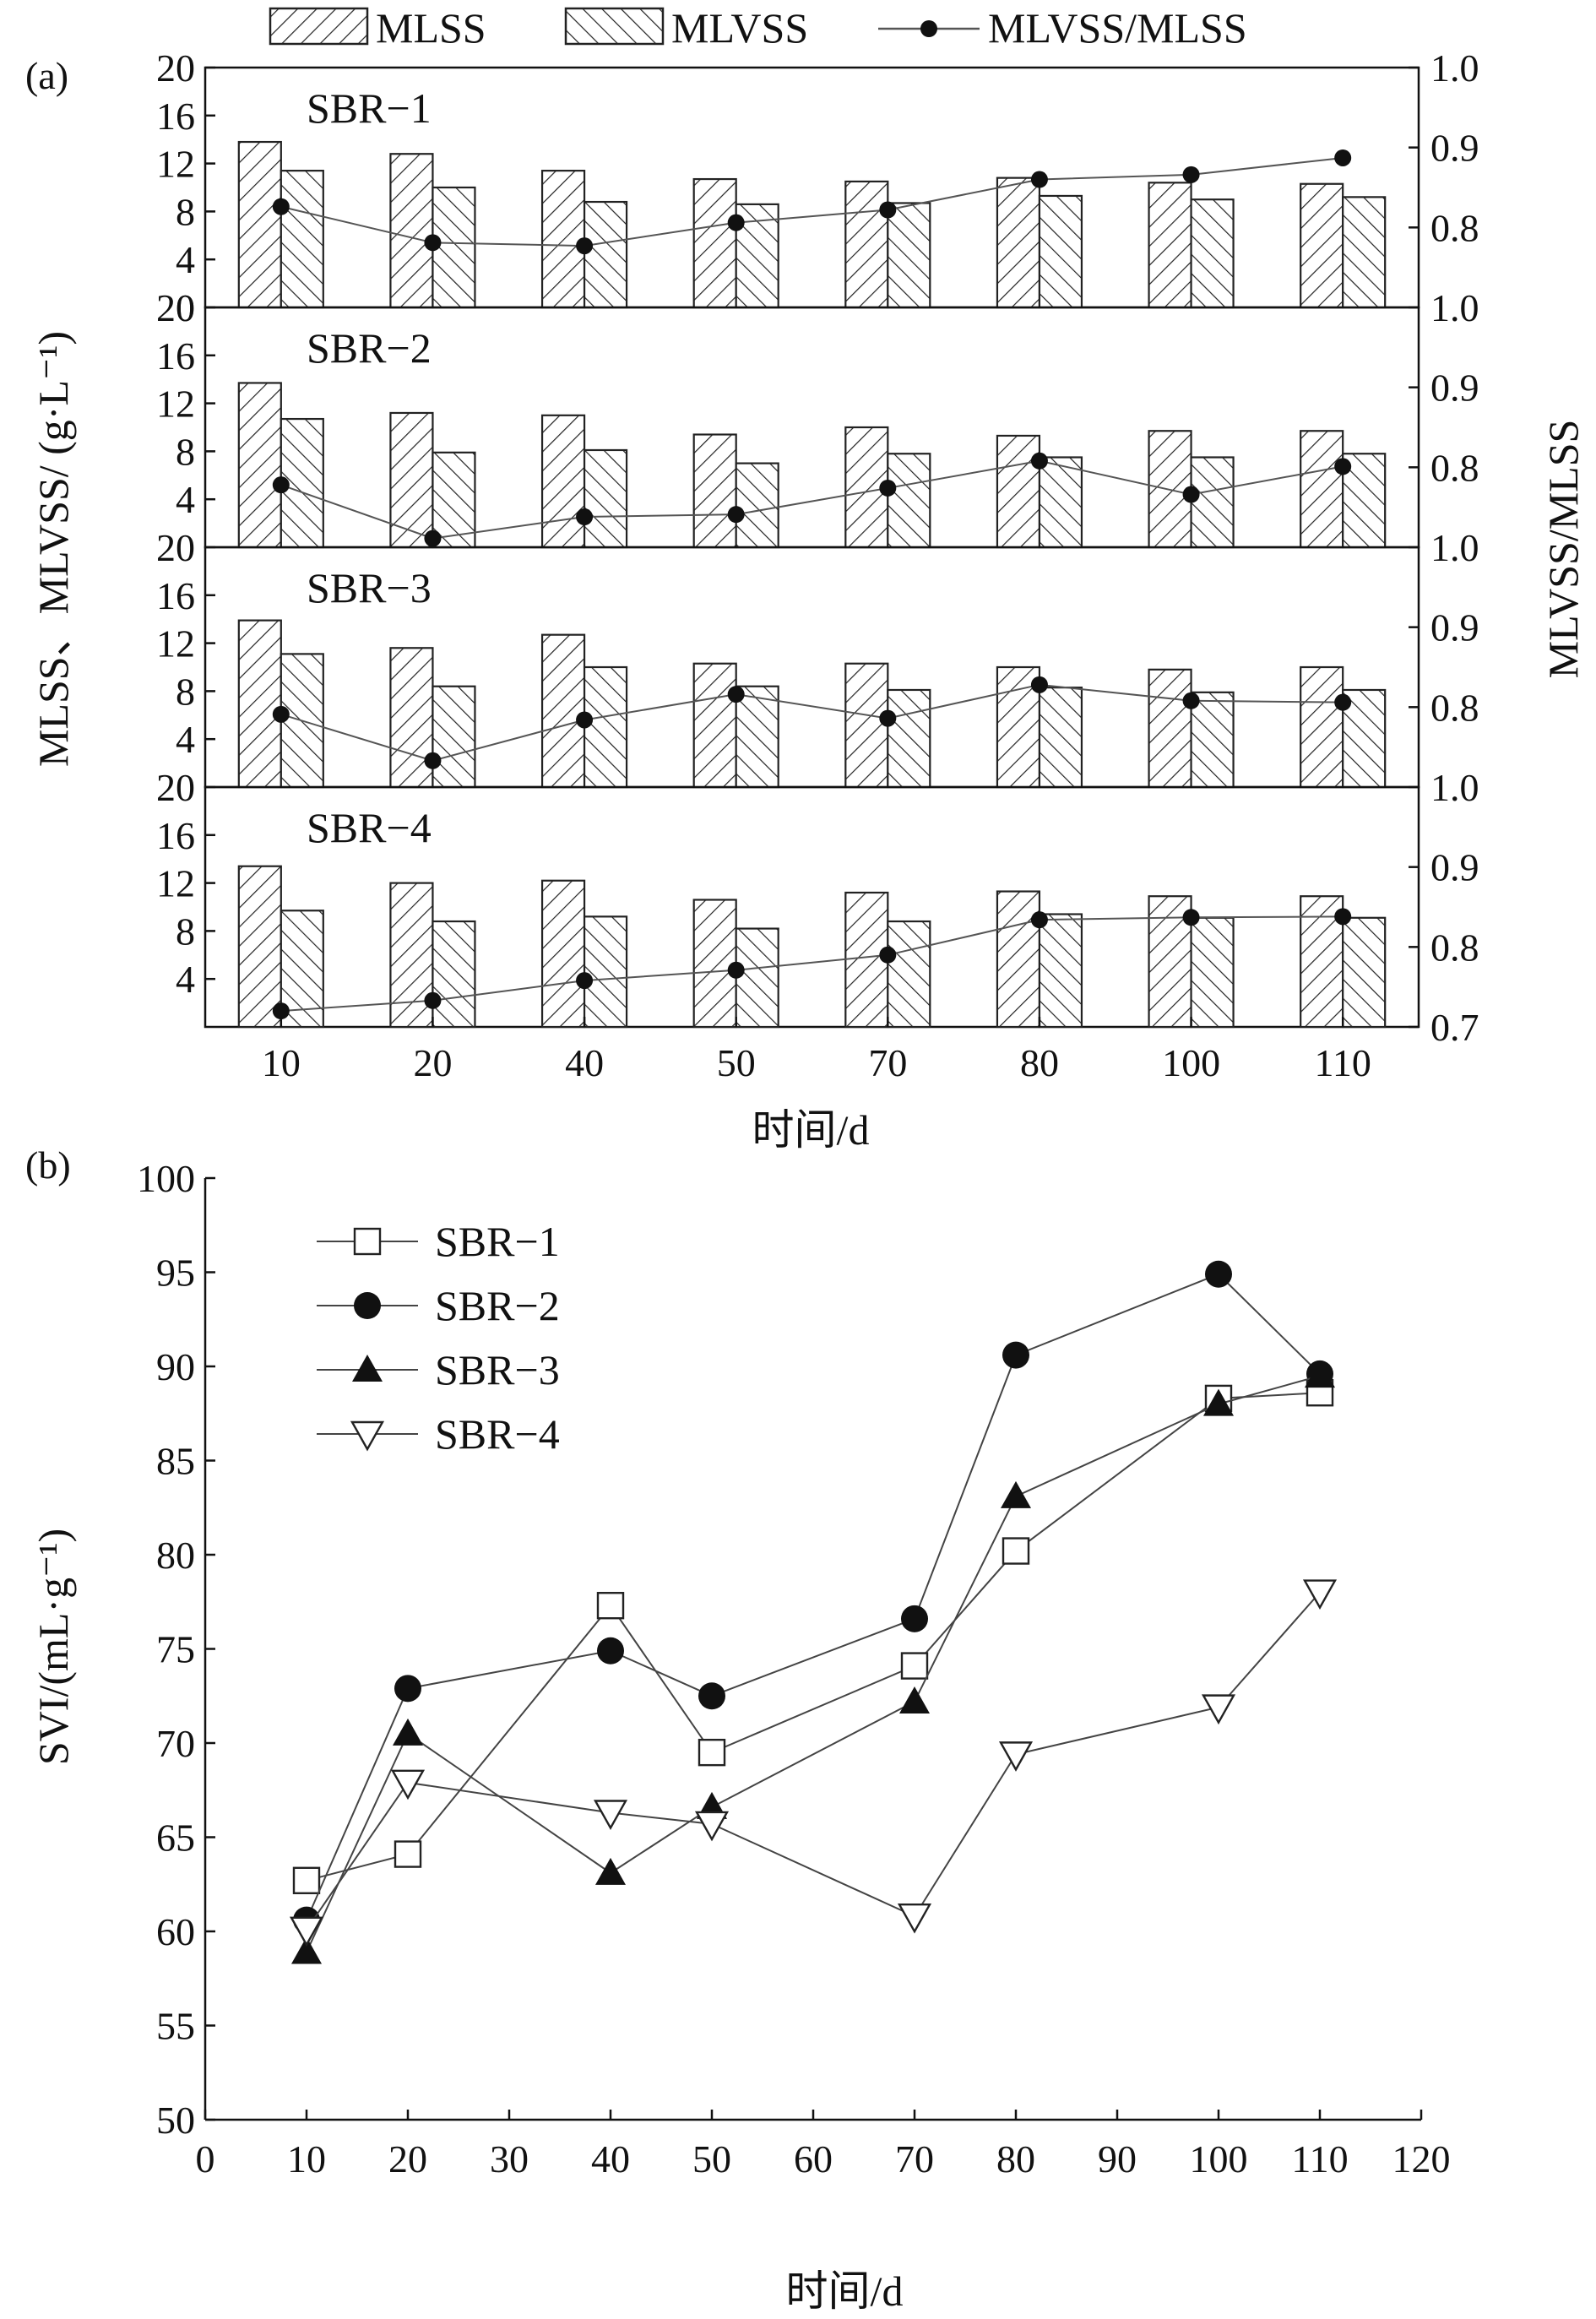  I want to click on x-tick-label: 110, so click(1319, 2159).